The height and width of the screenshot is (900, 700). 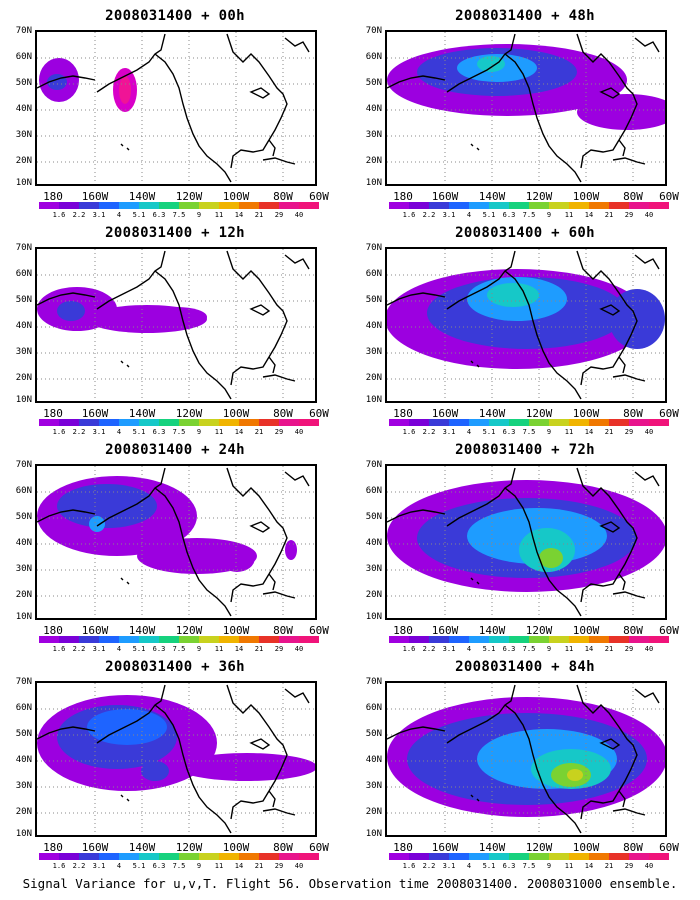 I want to click on latitude-label: 50N, so click(x=23, y=300).